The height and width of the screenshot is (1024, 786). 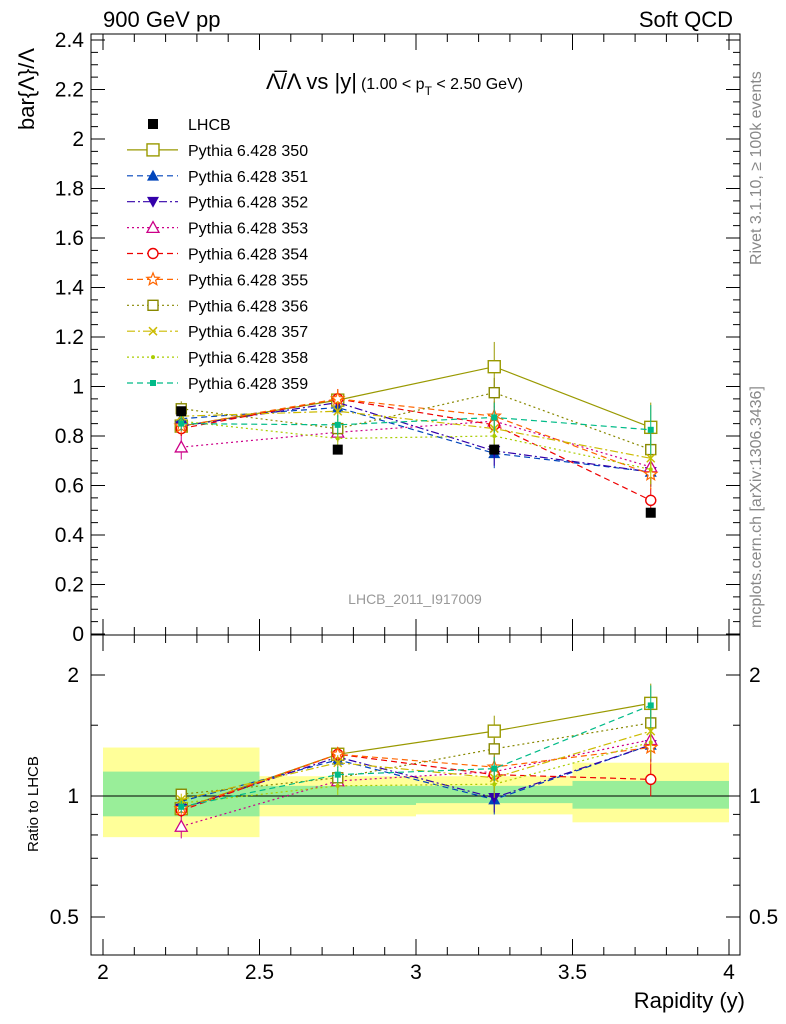 What do you see at coordinates (73, 675) in the screenshot?
I see `ratio-y-tick-label: 2` at bounding box center [73, 675].